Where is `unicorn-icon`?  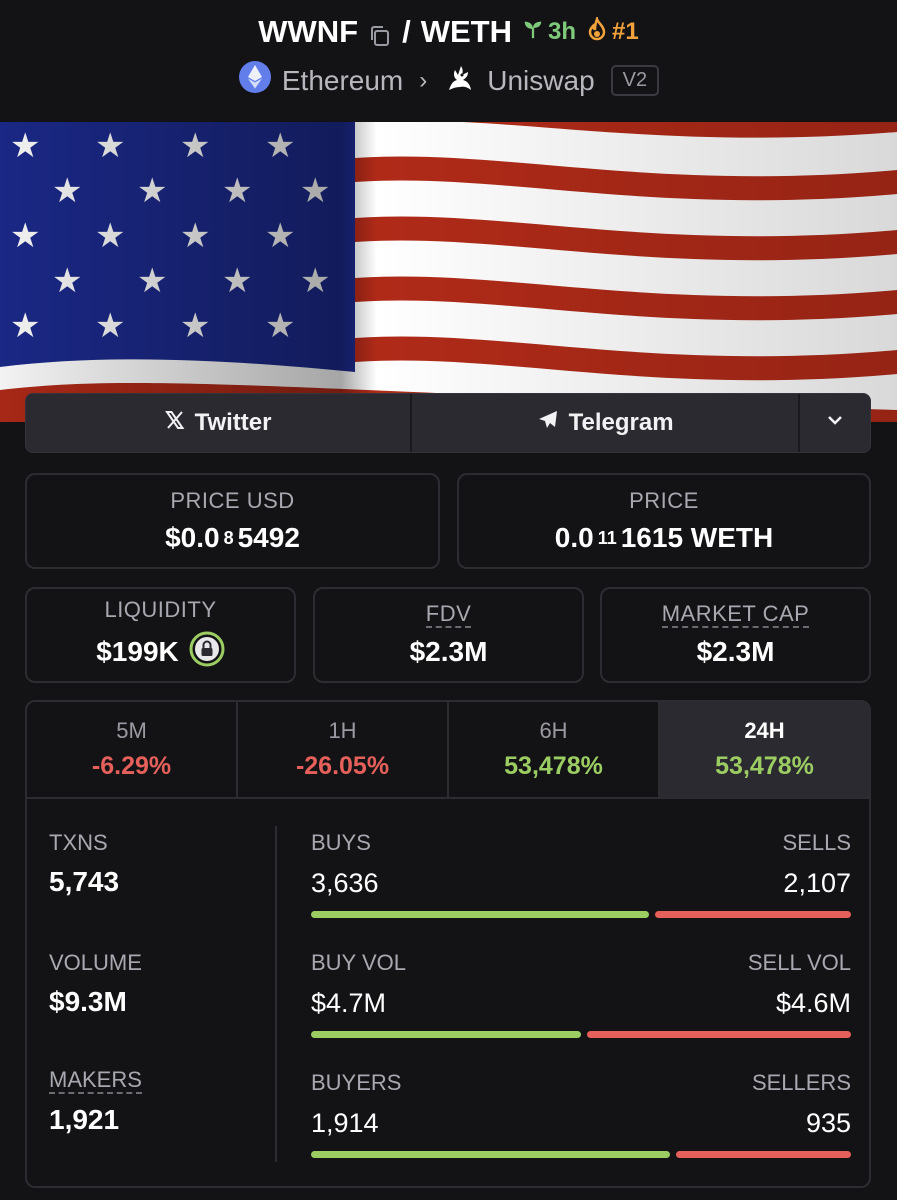 unicorn-icon is located at coordinates (460, 80).